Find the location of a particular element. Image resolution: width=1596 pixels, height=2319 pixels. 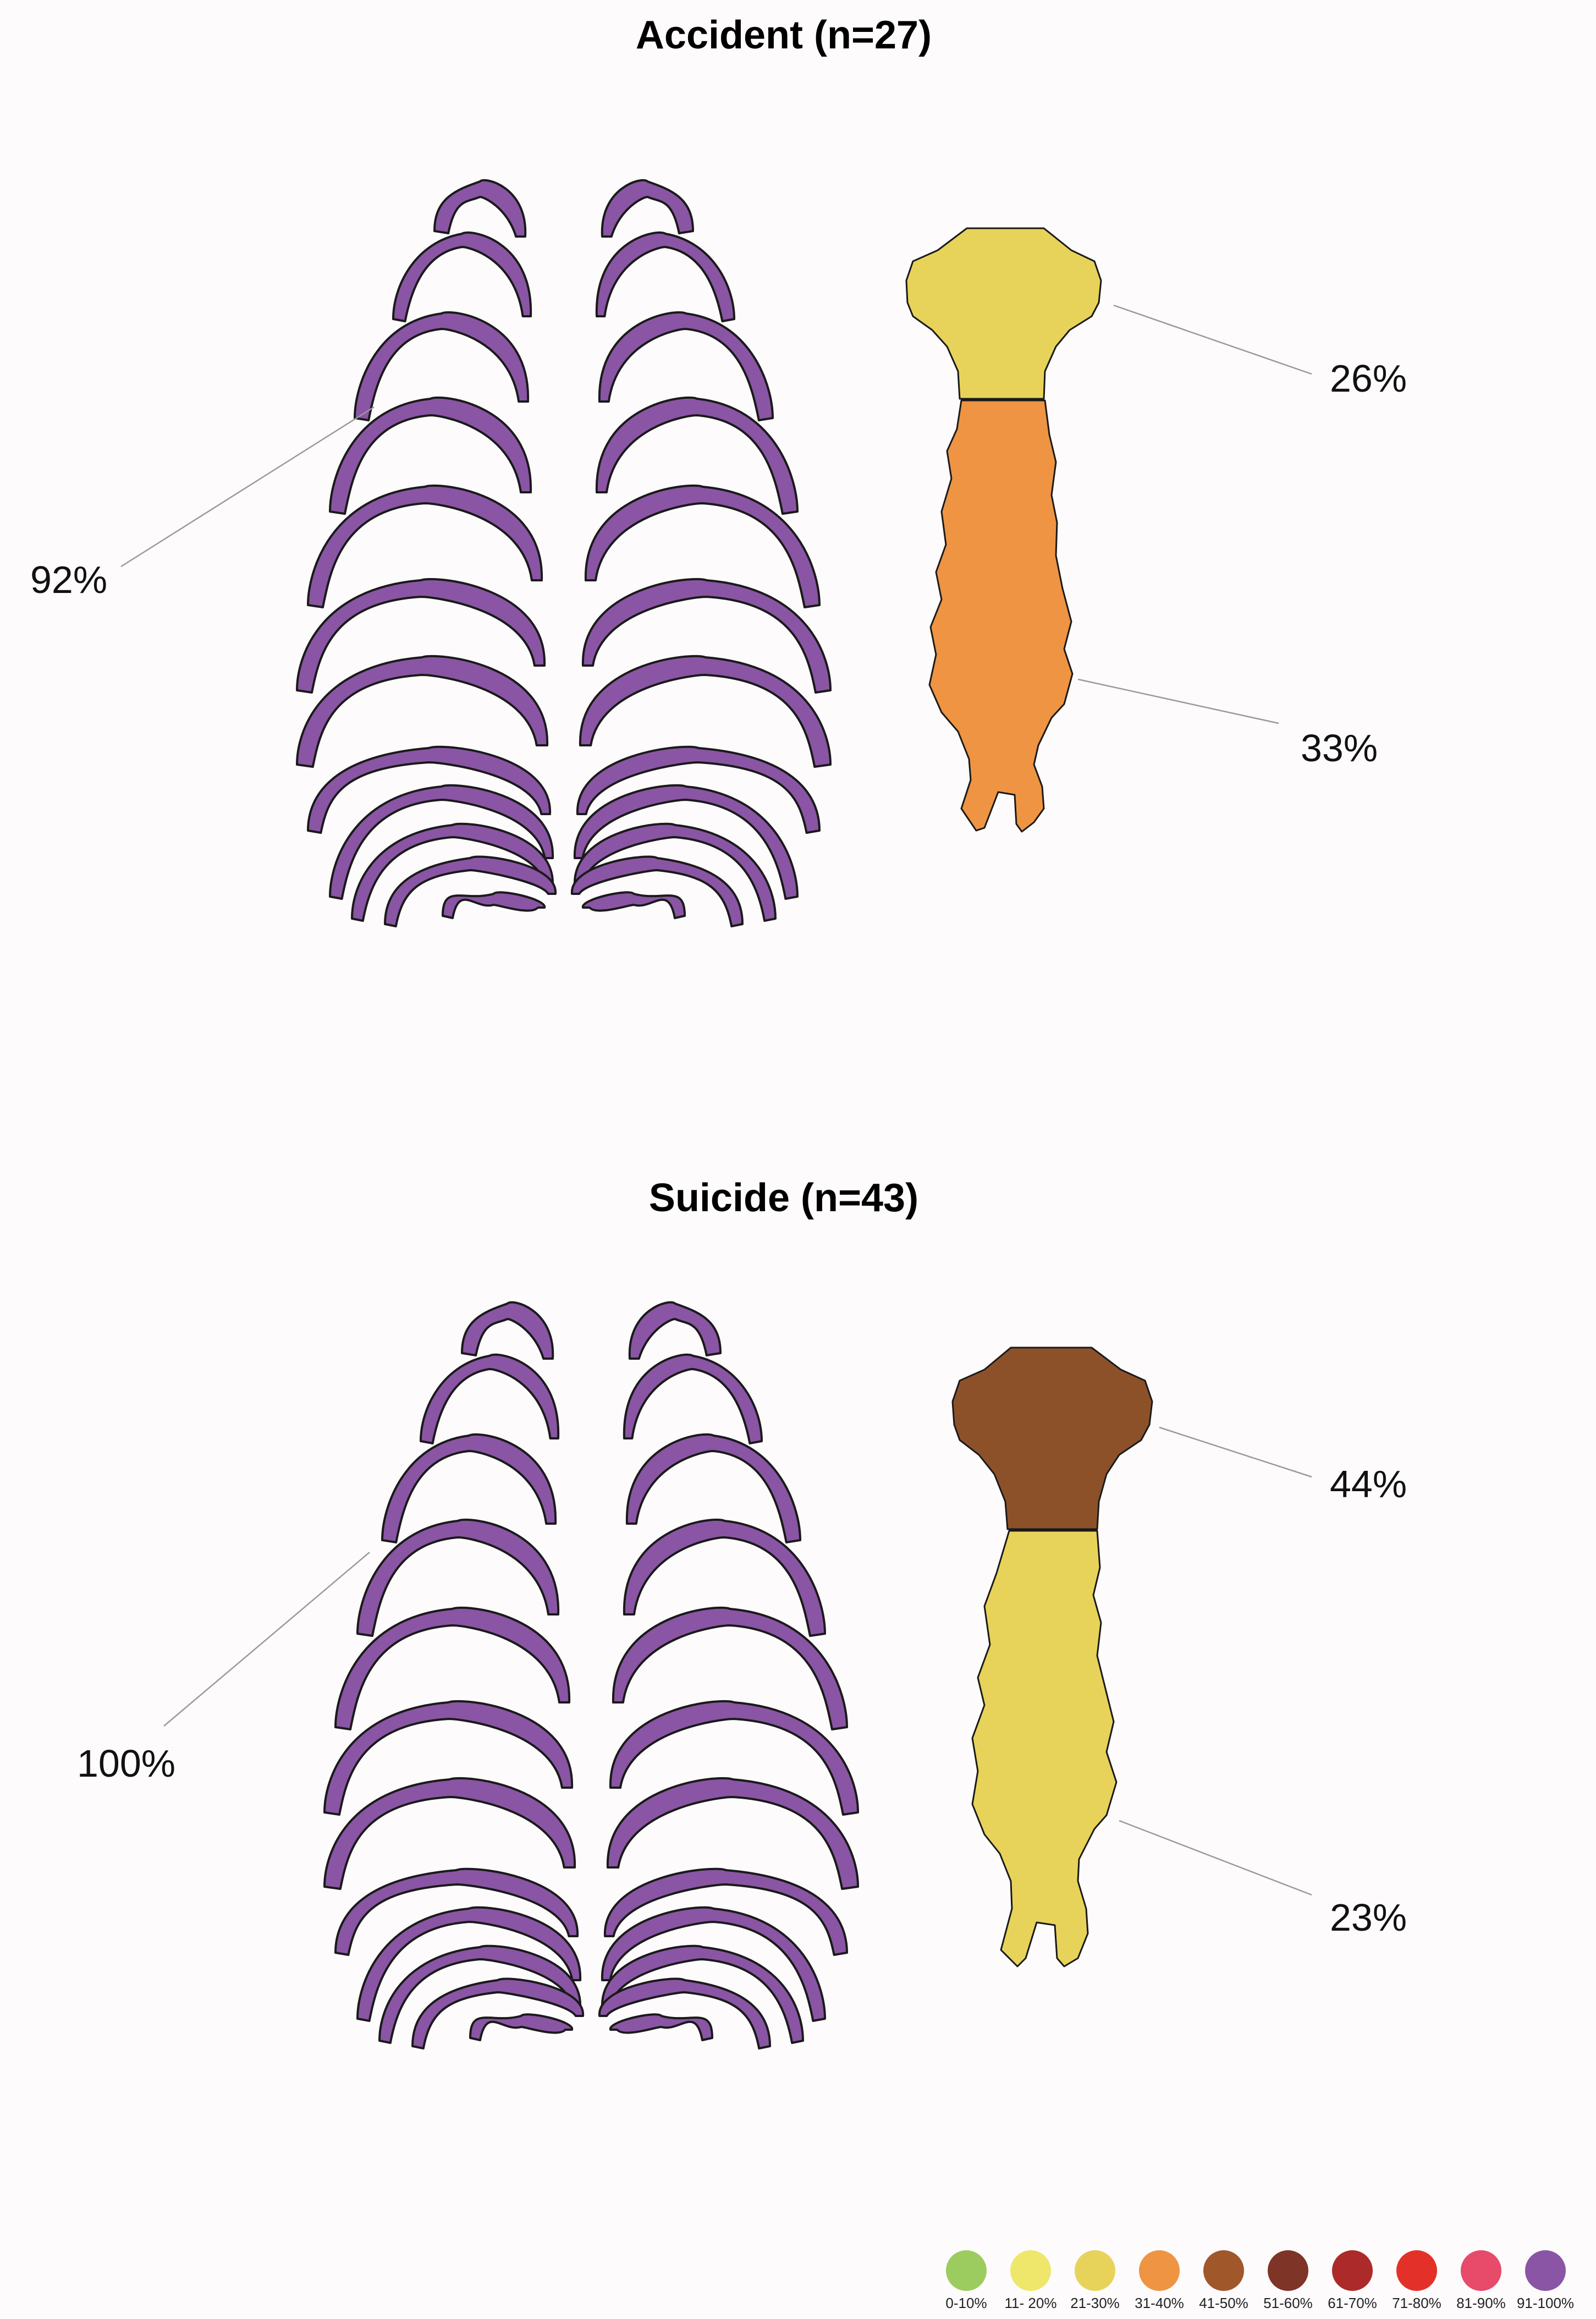

legend-label: 31-40% is located at coordinates (1159, 2303).